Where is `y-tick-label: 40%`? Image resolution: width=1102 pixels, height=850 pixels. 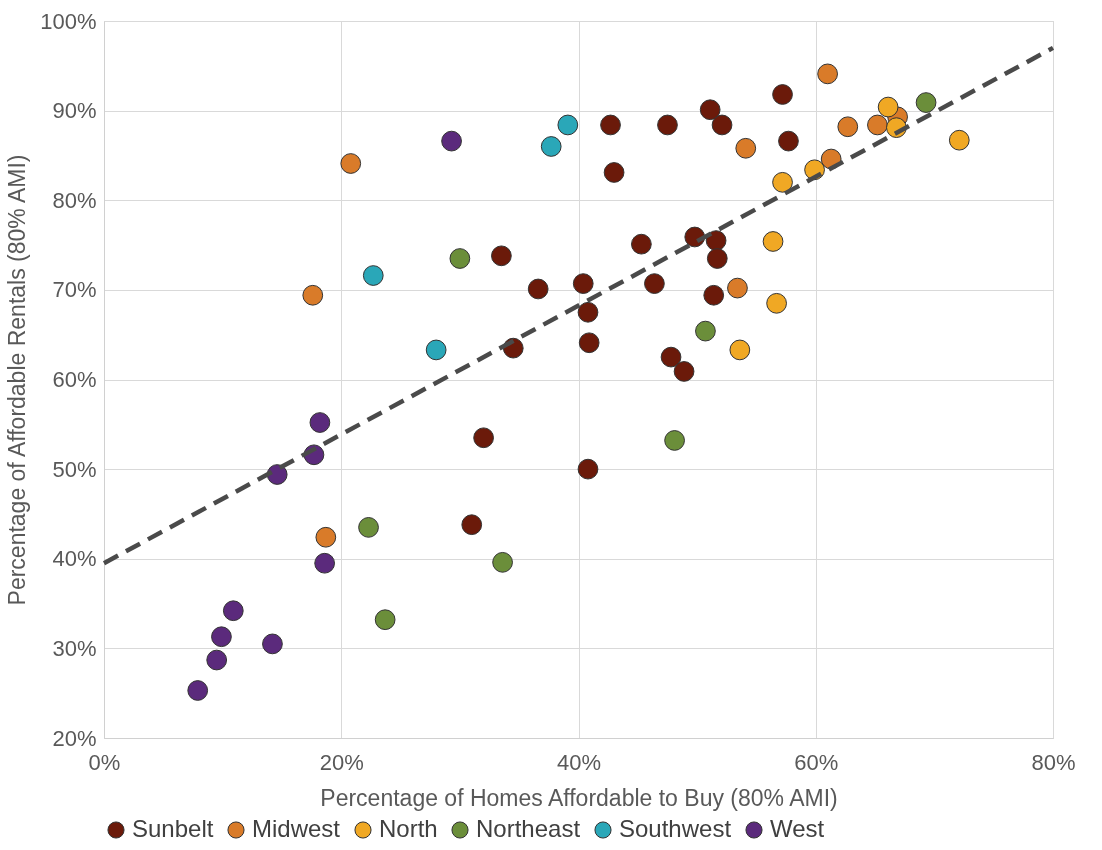 y-tick-label: 40% is located at coordinates (74, 559).